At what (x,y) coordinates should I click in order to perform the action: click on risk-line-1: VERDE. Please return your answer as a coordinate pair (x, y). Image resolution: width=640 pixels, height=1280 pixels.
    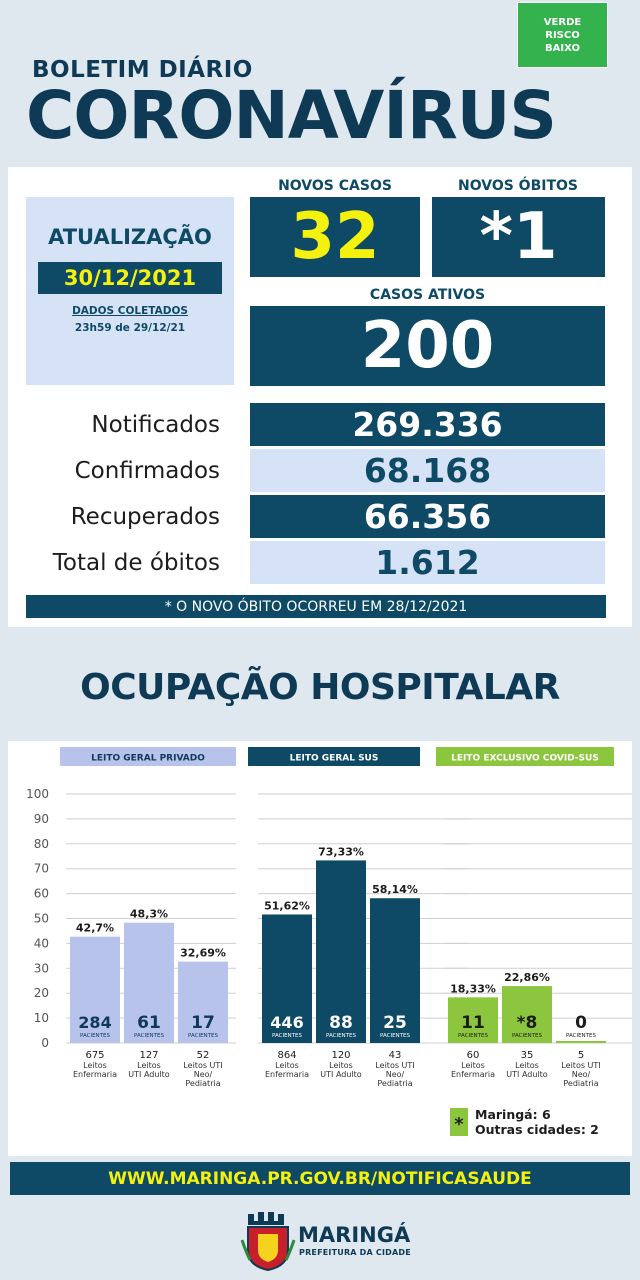
    Looking at the image, I should click on (562, 22).